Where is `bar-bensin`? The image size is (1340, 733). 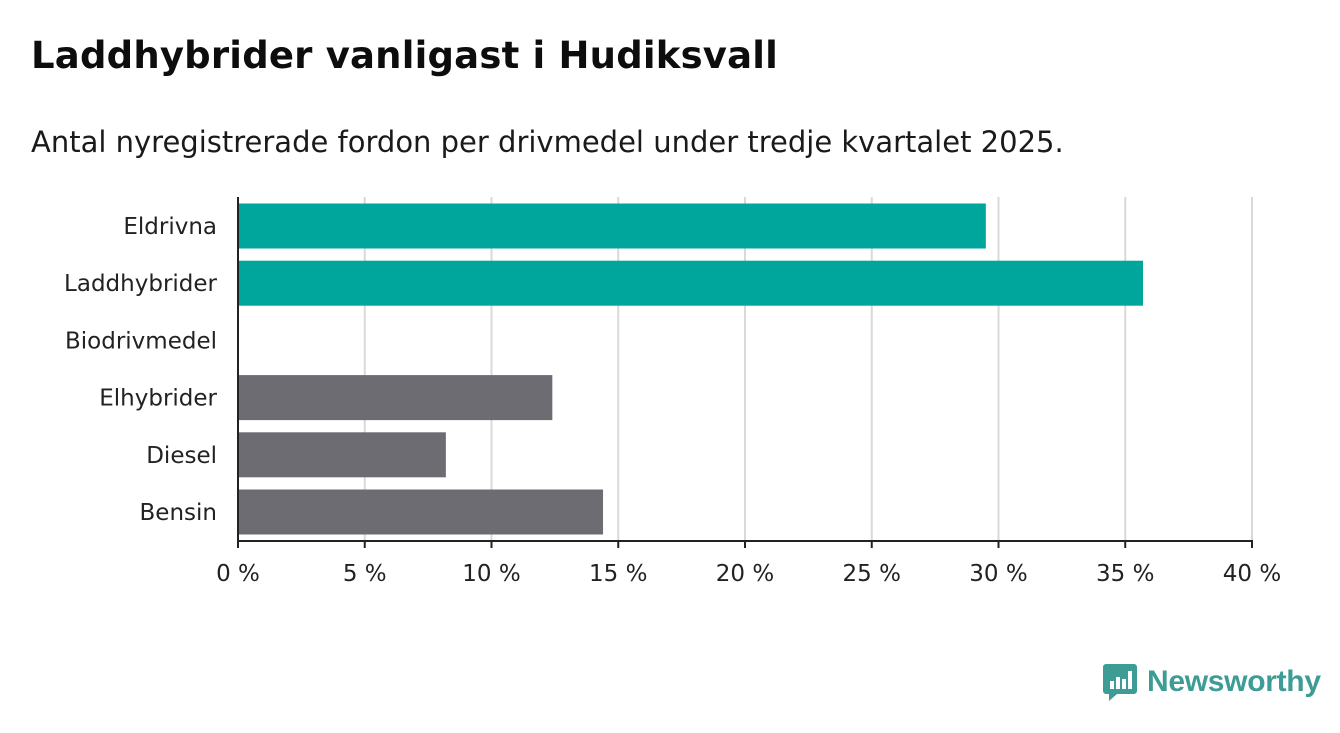 bar-bensin is located at coordinates (421, 512).